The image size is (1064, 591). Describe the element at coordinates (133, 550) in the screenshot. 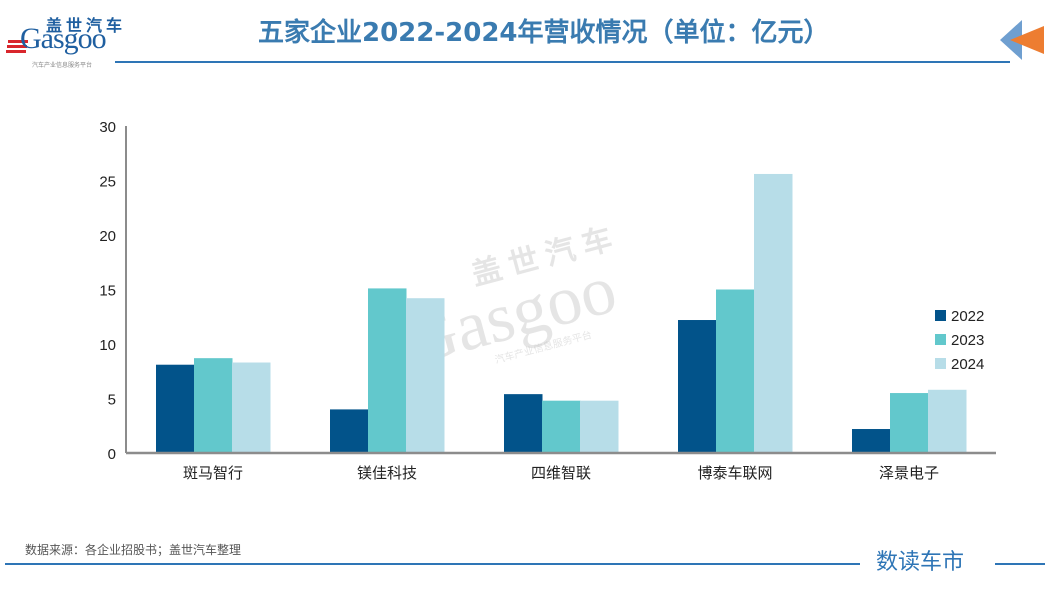

I see `data-source-note: 数据来源：各企业招股书；盖世汽车整理` at that location.